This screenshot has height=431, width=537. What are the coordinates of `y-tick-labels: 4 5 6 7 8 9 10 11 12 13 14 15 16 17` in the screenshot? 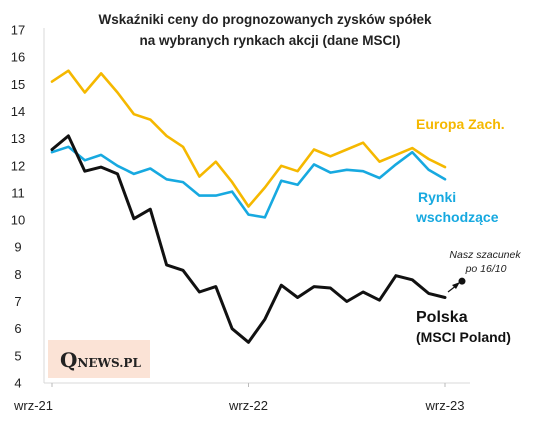 It's located at (18, 207).